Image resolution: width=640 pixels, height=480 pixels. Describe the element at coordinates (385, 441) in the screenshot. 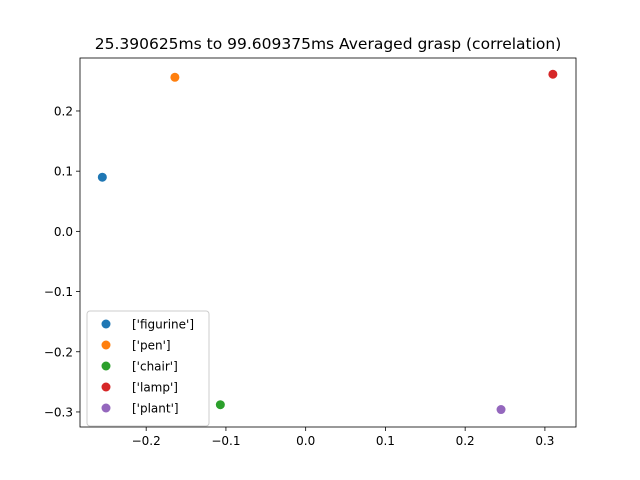

I see `x-tick-label: 0.1` at that location.